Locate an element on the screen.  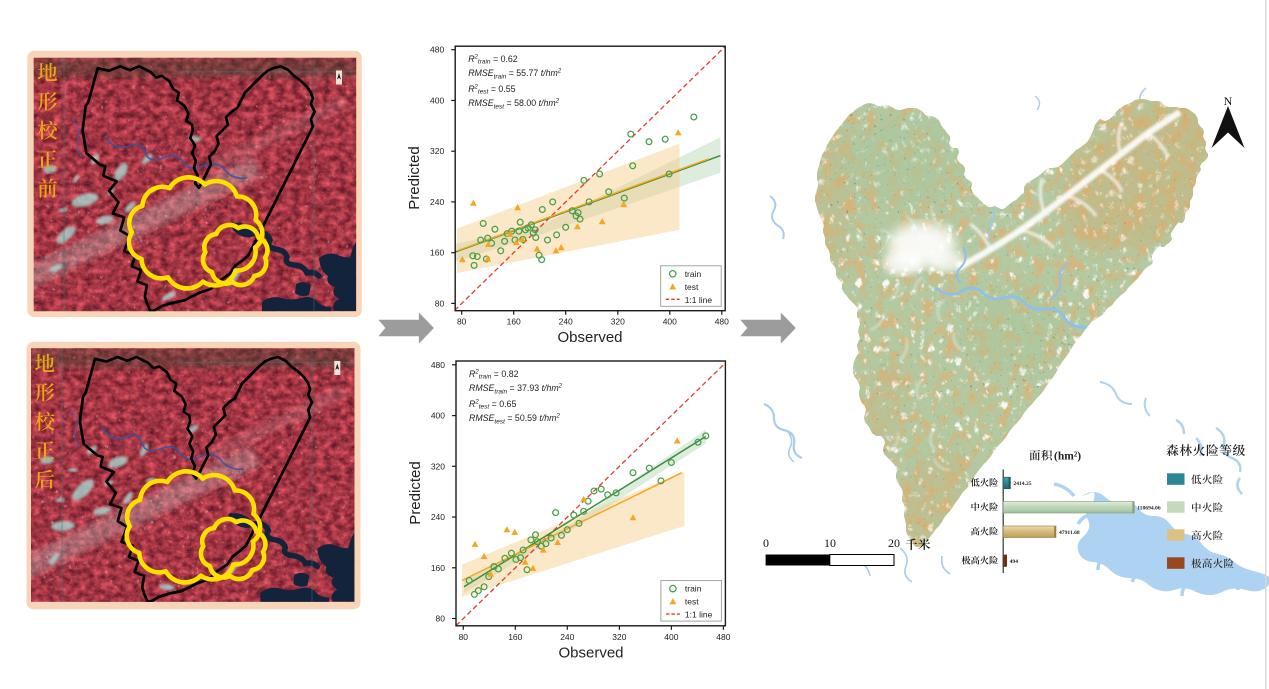
svg-text: RMSEtrain = 37.93 t/hm2 is located at coordinates (516, 389).